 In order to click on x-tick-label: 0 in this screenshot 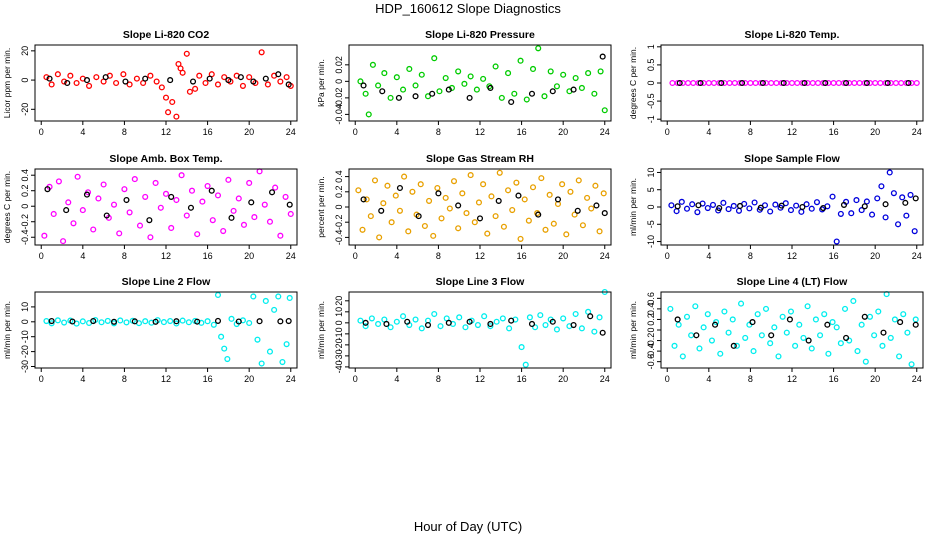, I will do `click(667, 132)`.